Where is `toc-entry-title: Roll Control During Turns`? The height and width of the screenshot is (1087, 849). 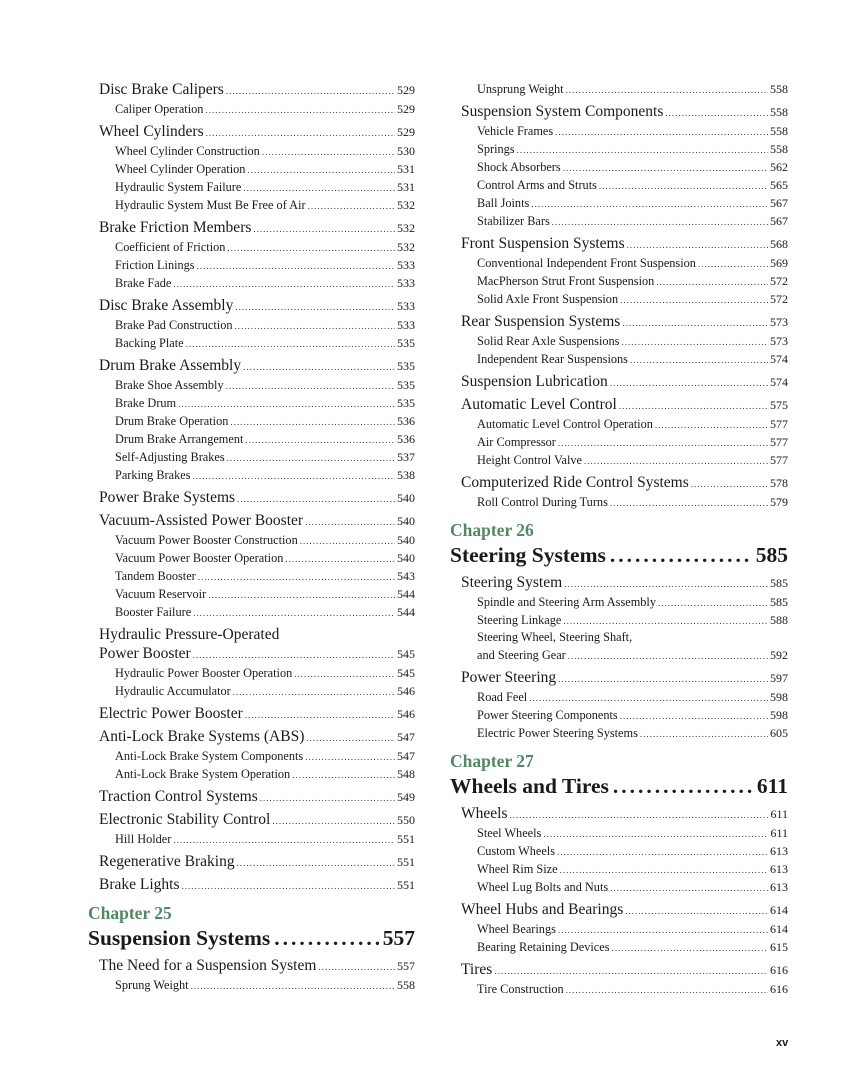
toc-entry-title: Roll Control During Turns is located at coordinates (542, 502).